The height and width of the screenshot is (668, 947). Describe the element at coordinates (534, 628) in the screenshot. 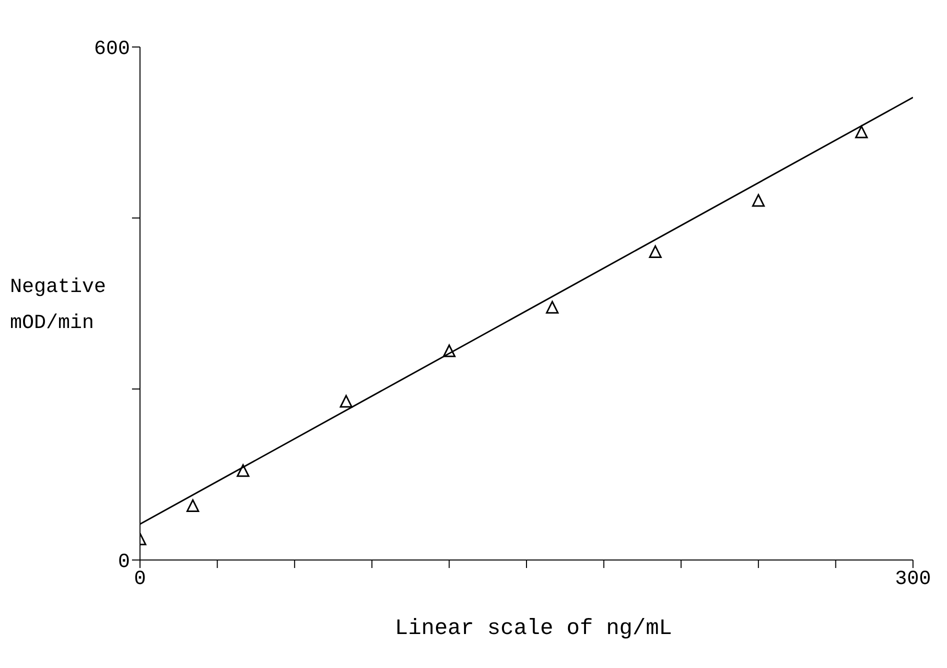

I see `x-axis-title: Linear scale of ng/mL` at that location.